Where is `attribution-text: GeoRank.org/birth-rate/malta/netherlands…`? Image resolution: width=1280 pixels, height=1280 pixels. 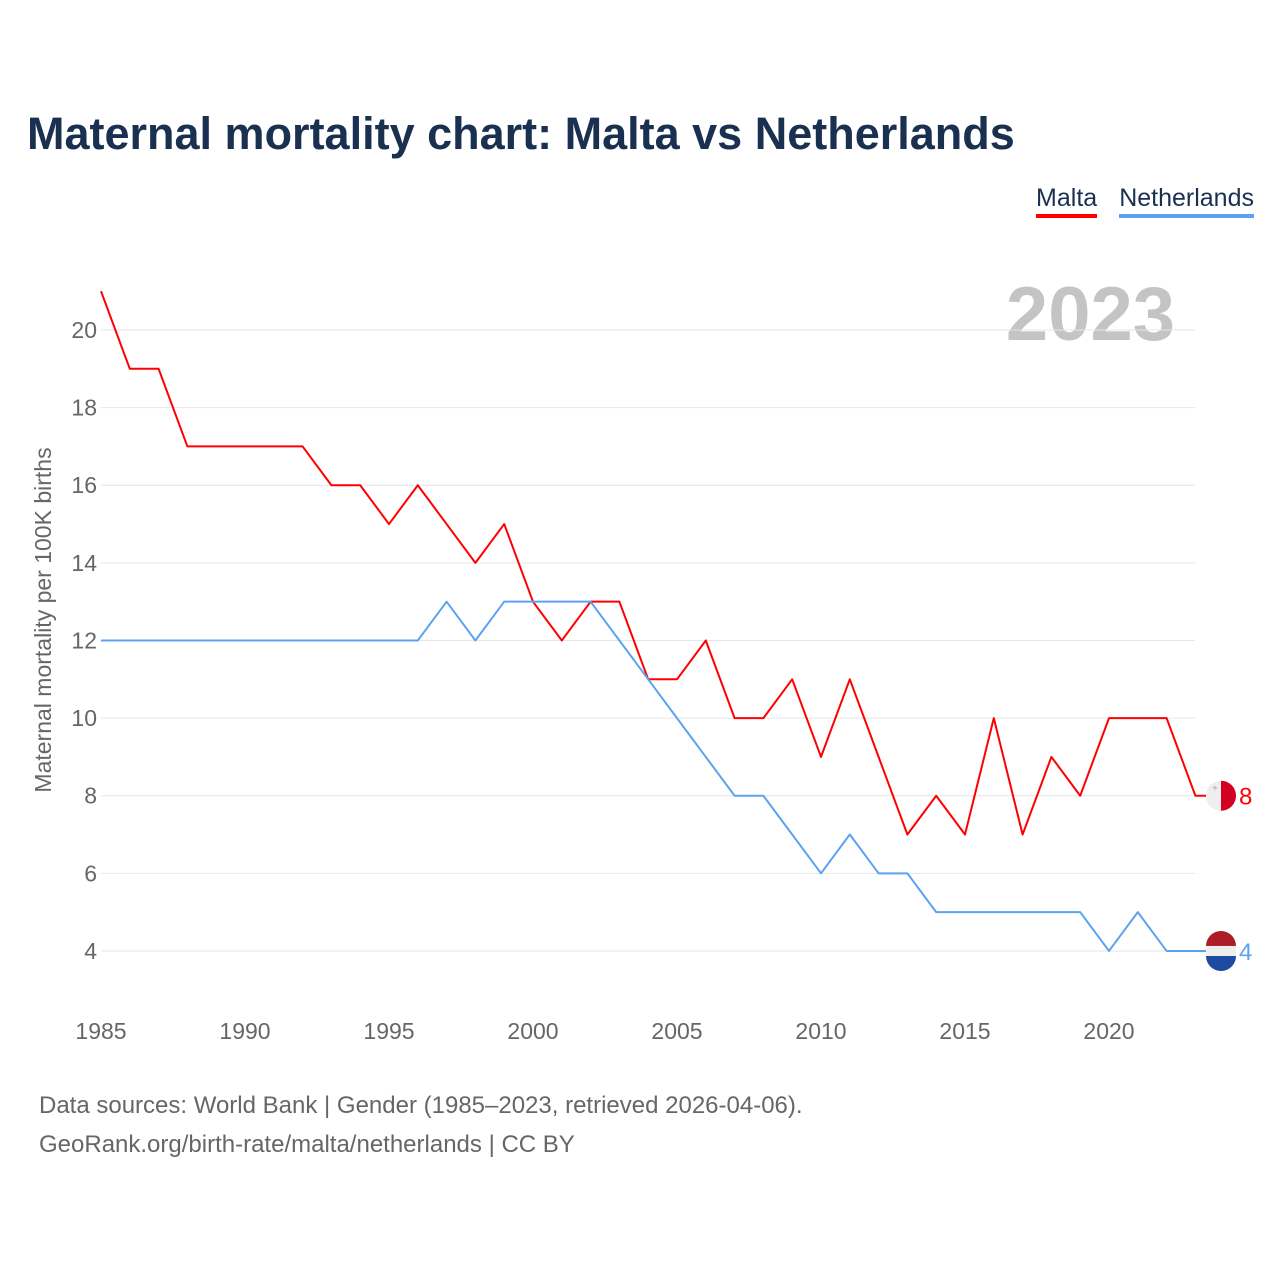
attribution-text: GeoRank.org/birth-rate/malta/netherlands… is located at coordinates (307, 1144).